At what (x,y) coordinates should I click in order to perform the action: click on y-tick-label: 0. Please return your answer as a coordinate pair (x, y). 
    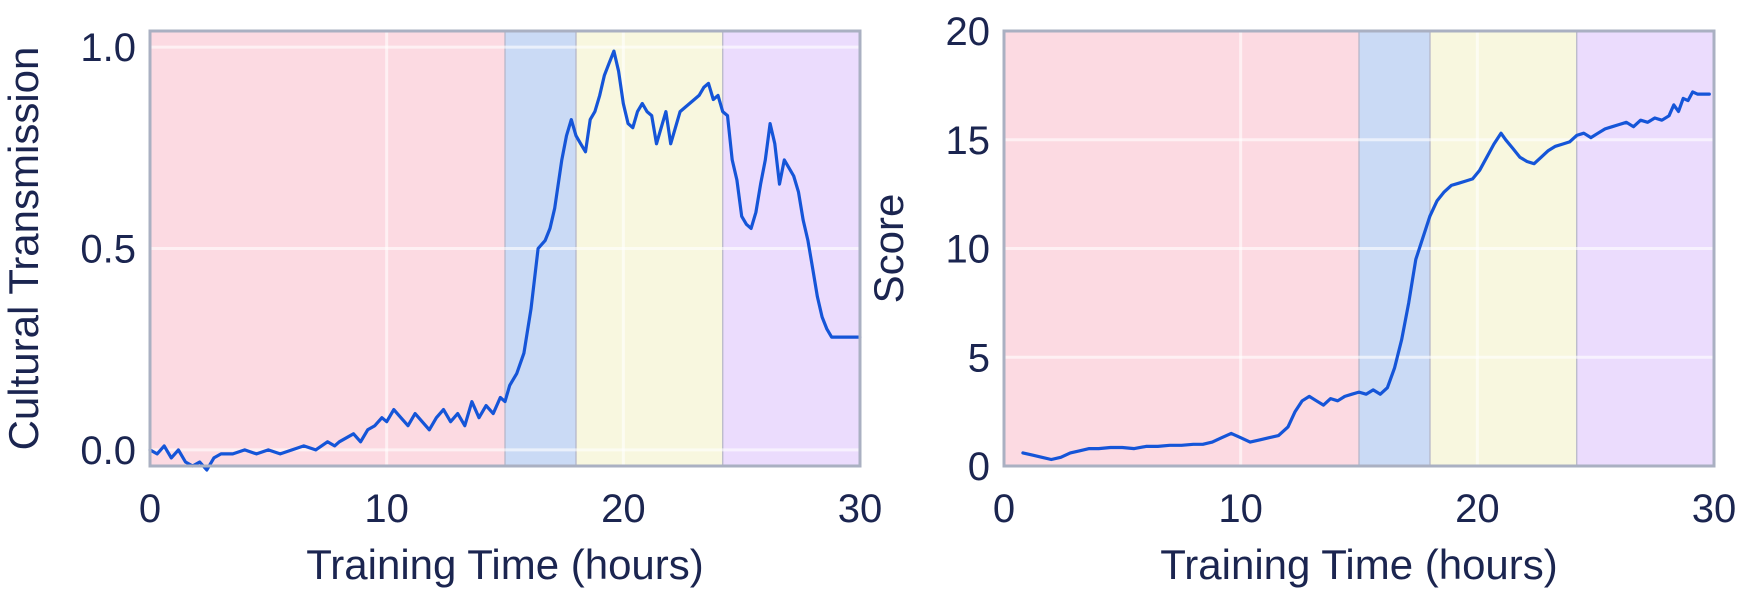
    Looking at the image, I should click on (979, 467).